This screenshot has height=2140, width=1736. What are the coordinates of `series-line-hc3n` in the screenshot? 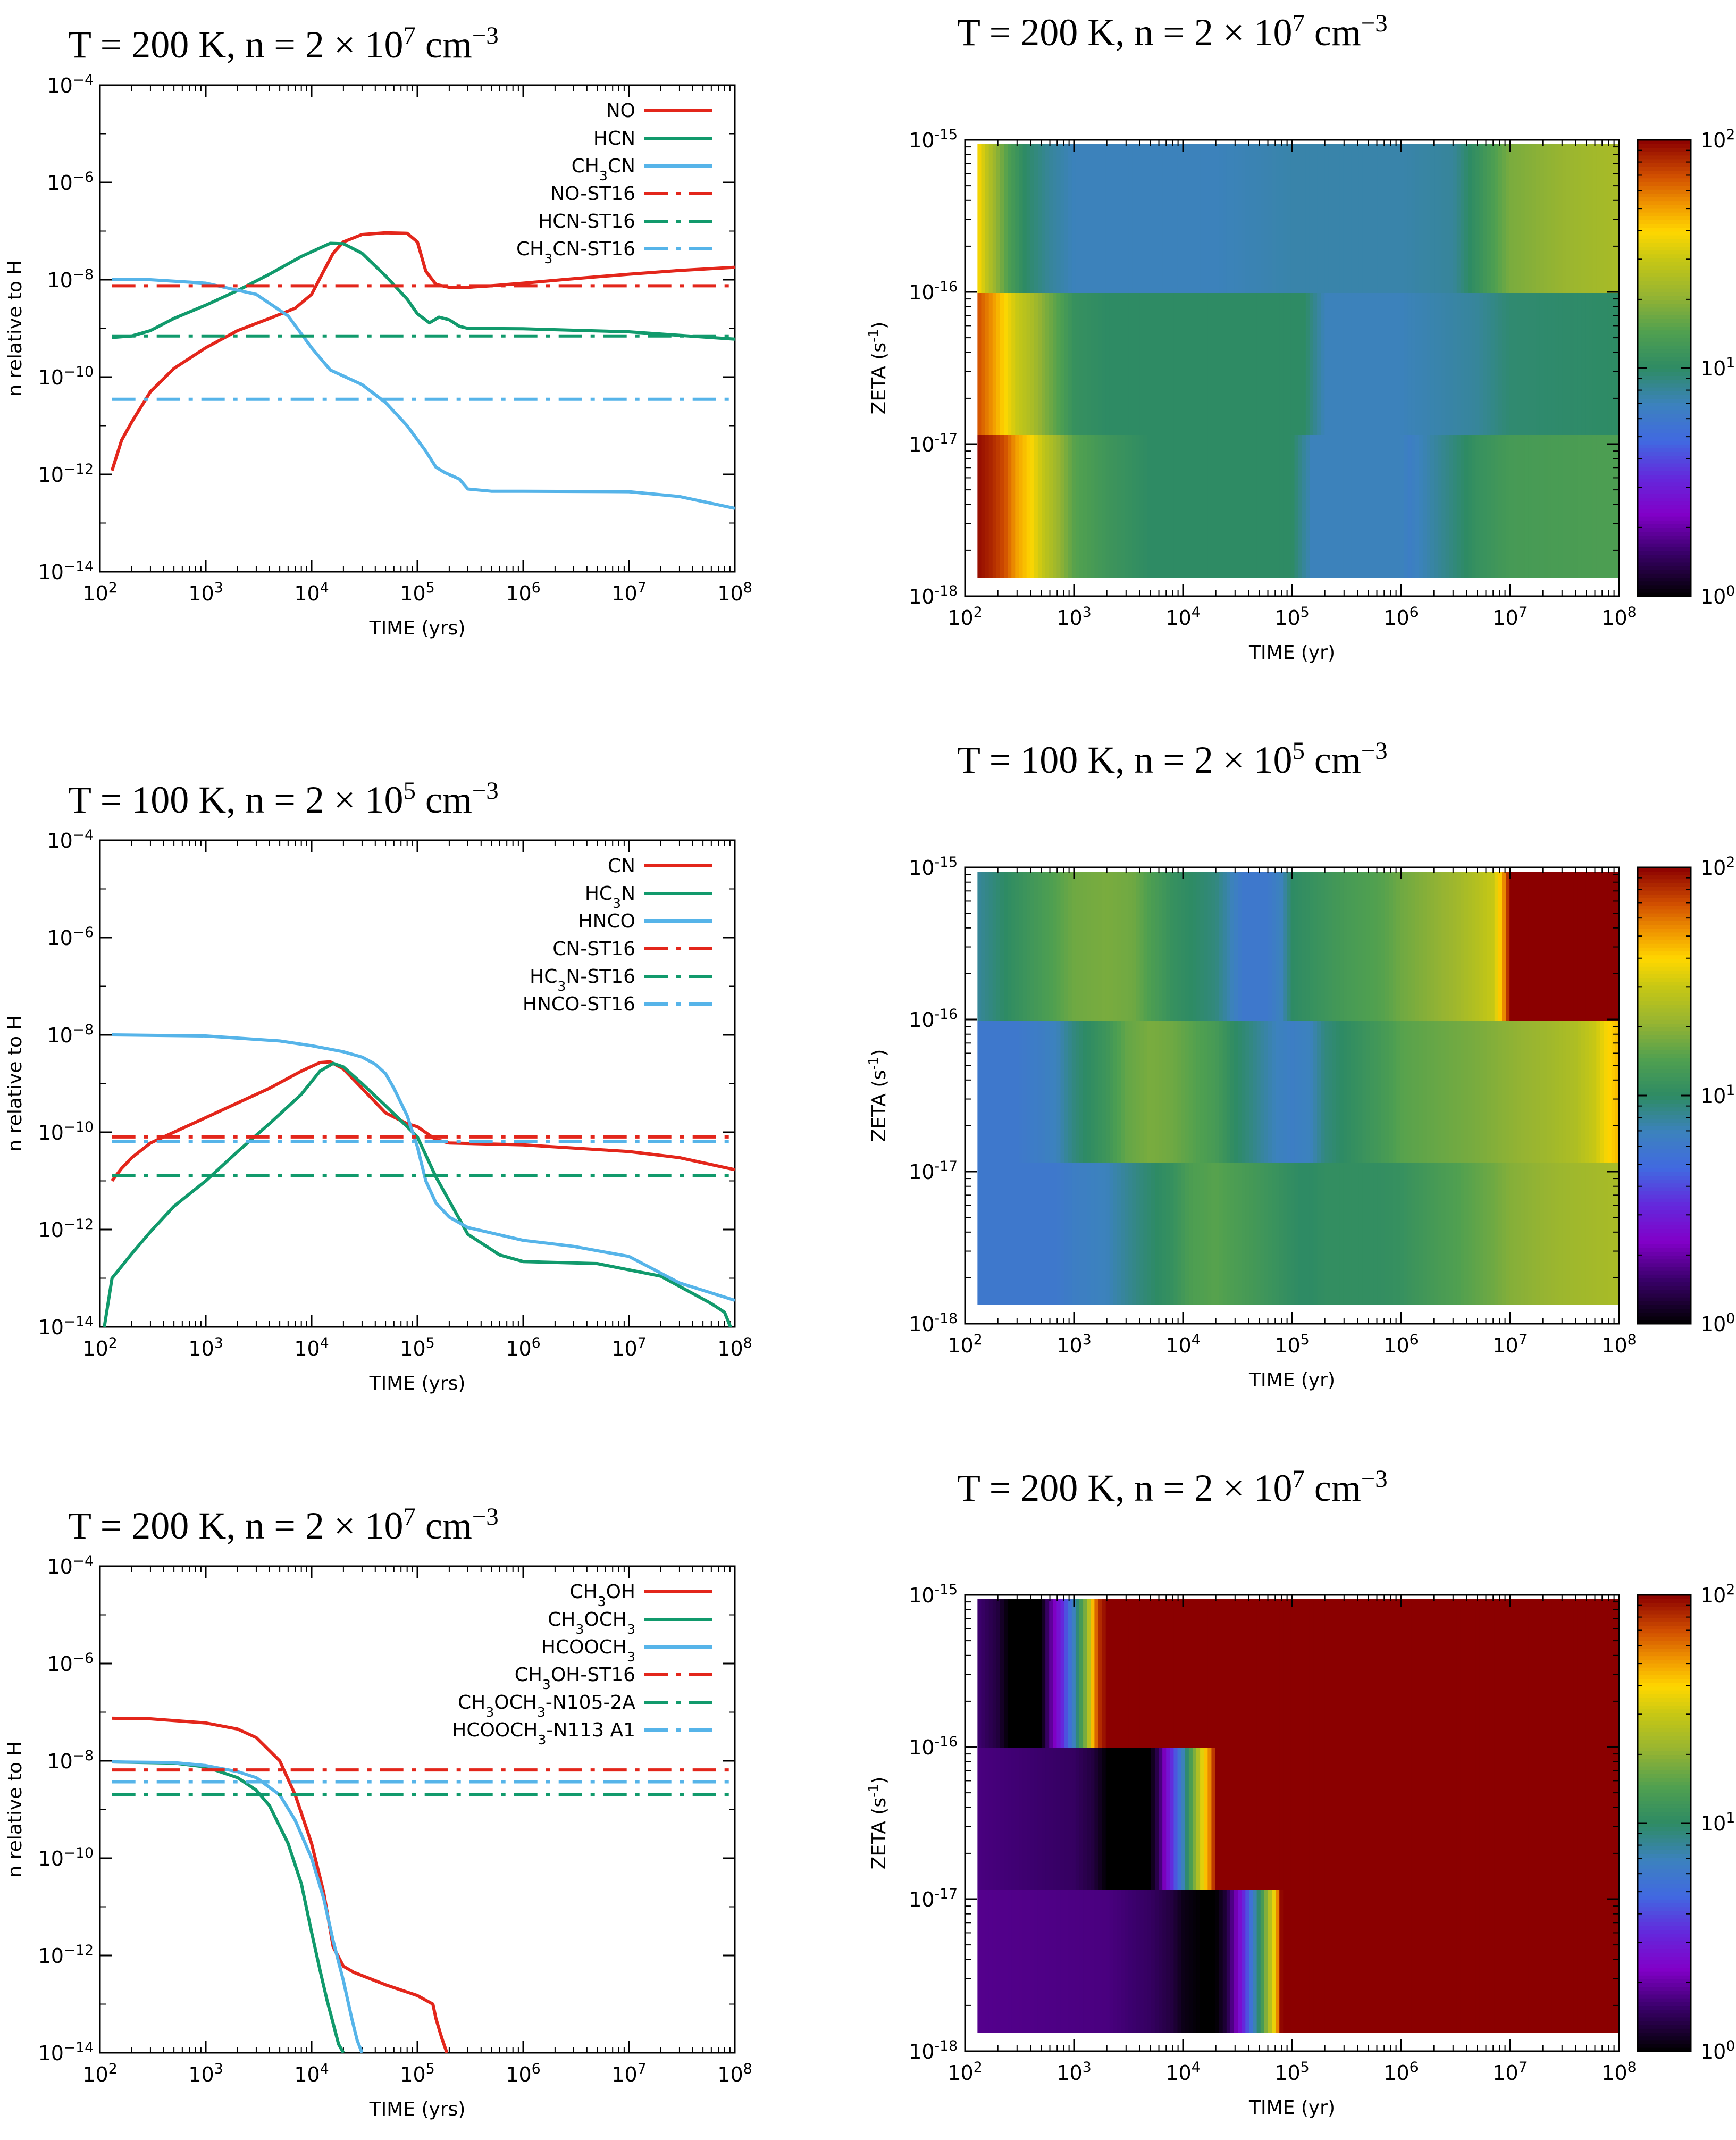 It's located at (418, 1194).